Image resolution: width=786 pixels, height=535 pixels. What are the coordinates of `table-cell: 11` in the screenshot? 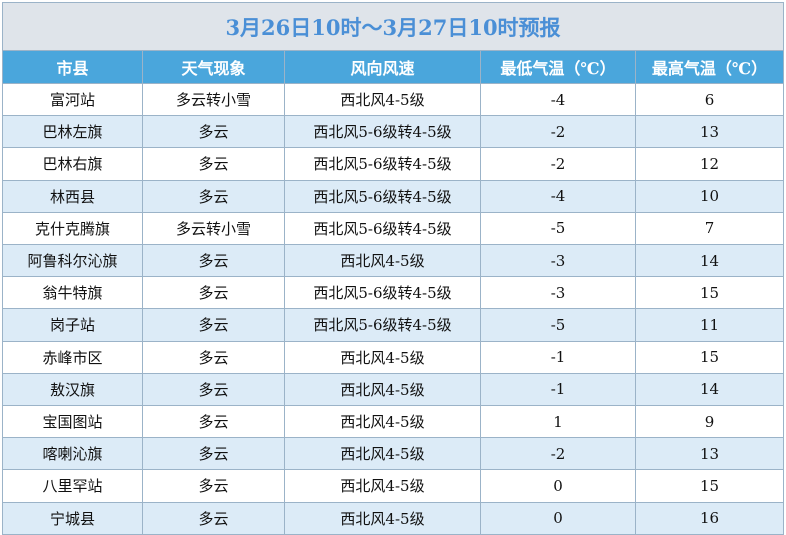 It's located at (710, 325).